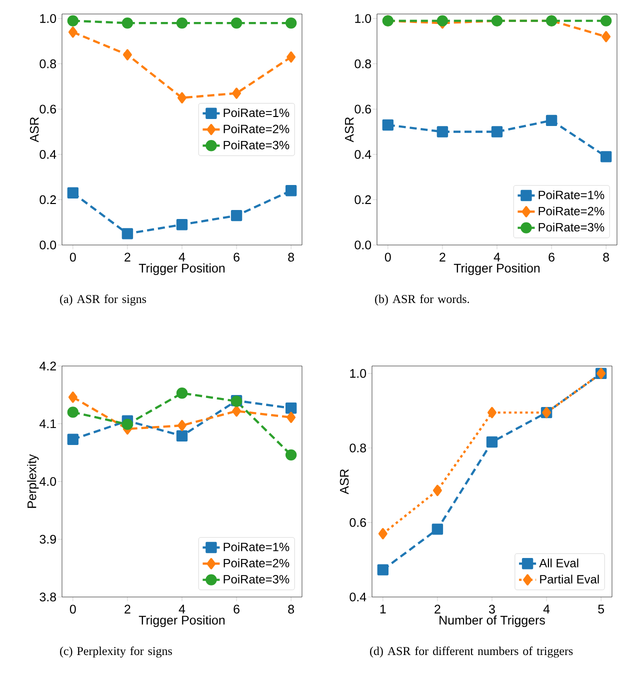  What do you see at coordinates (33, 481) in the screenshot?
I see `y-axis-title: Perplexity` at bounding box center [33, 481].